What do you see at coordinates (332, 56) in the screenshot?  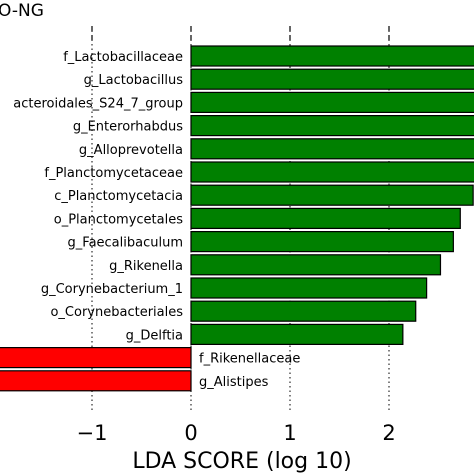 I see `bar-f_Lactobacillaceae` at bounding box center [332, 56].